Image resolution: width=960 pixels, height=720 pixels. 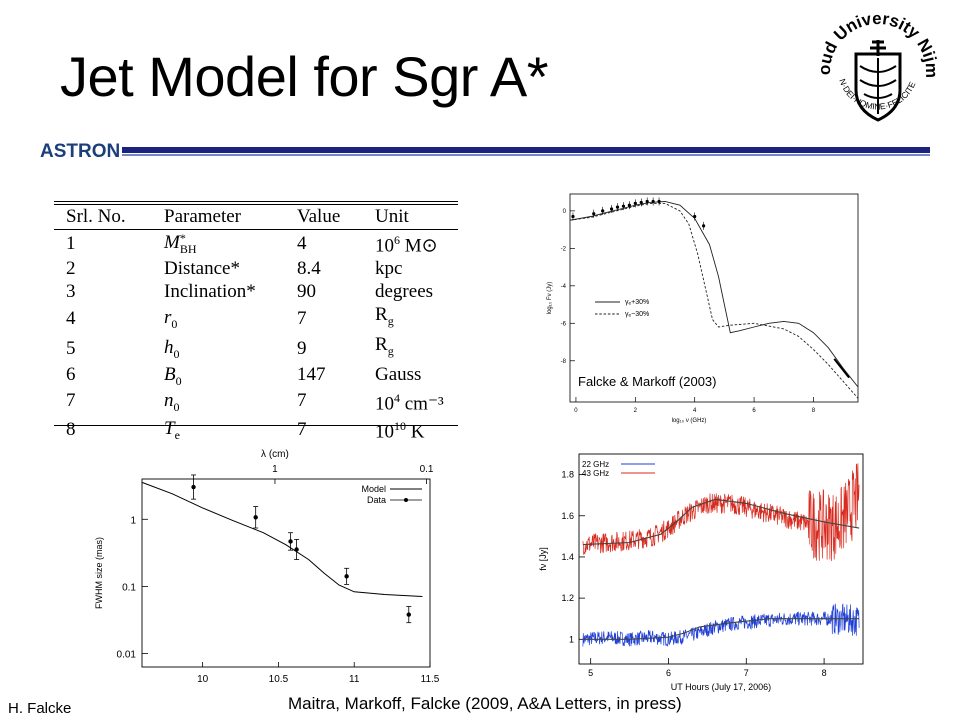 I want to click on cell-parameter: n 0, so click(x=172, y=401).